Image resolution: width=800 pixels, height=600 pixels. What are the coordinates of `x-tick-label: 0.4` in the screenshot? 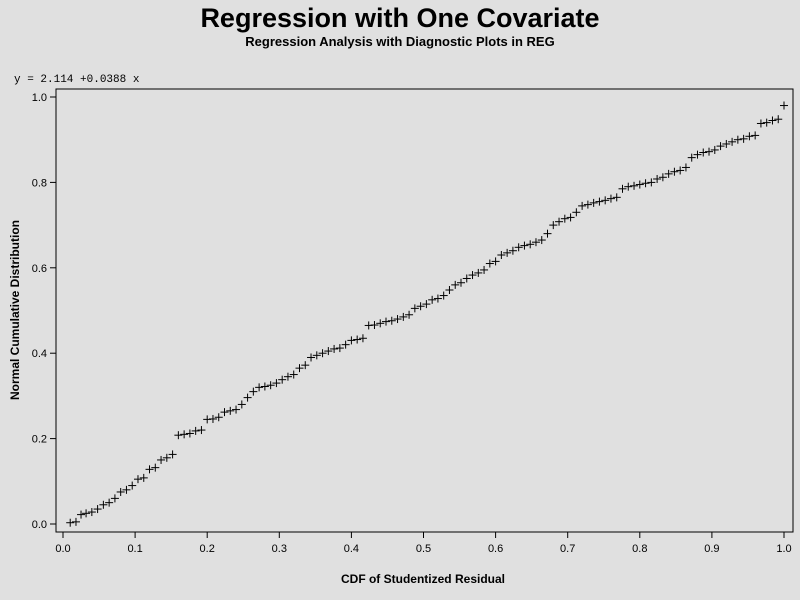 It's located at (351, 549).